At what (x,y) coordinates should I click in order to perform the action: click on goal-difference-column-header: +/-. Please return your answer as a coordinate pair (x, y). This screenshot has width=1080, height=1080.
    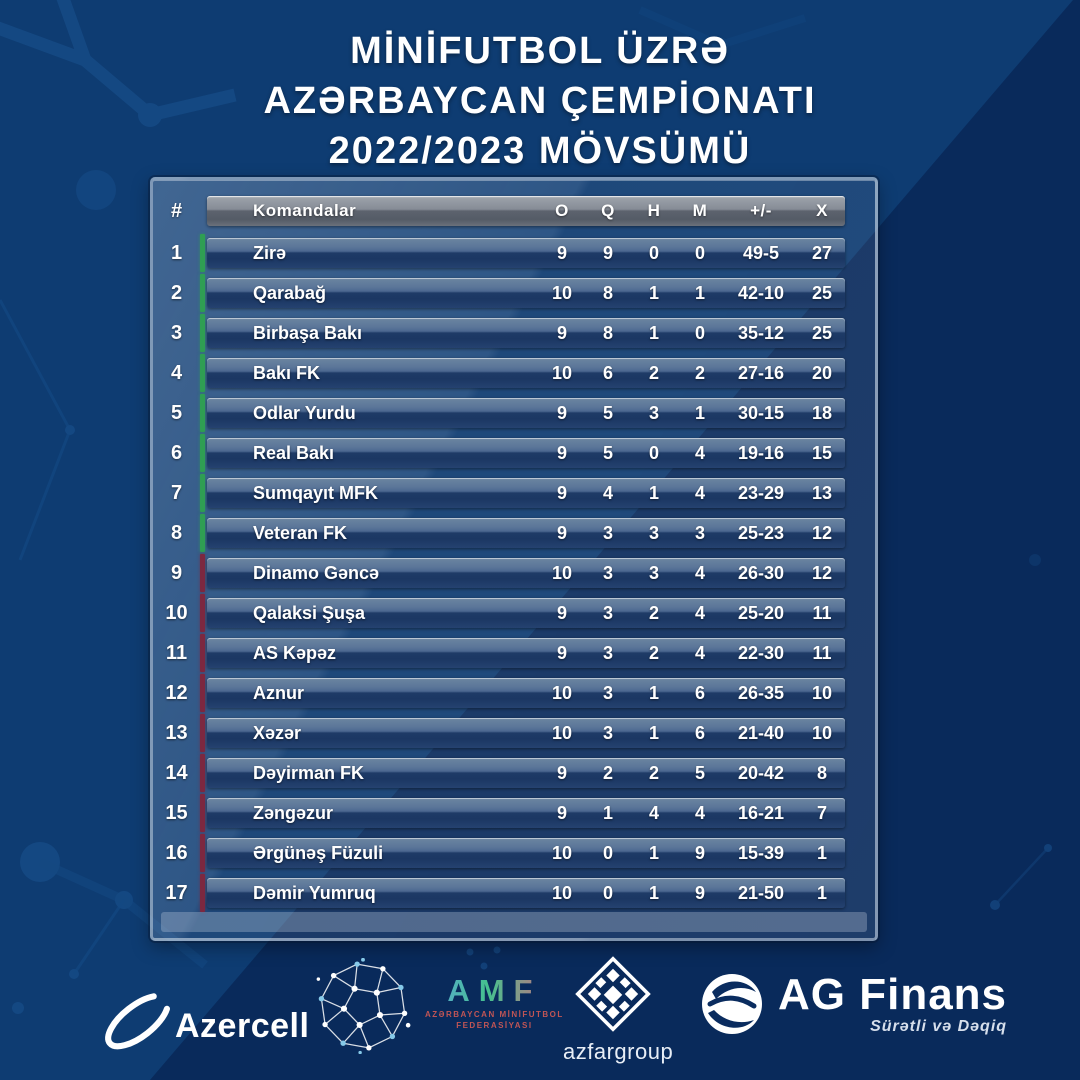
    Looking at the image, I should click on (761, 210).